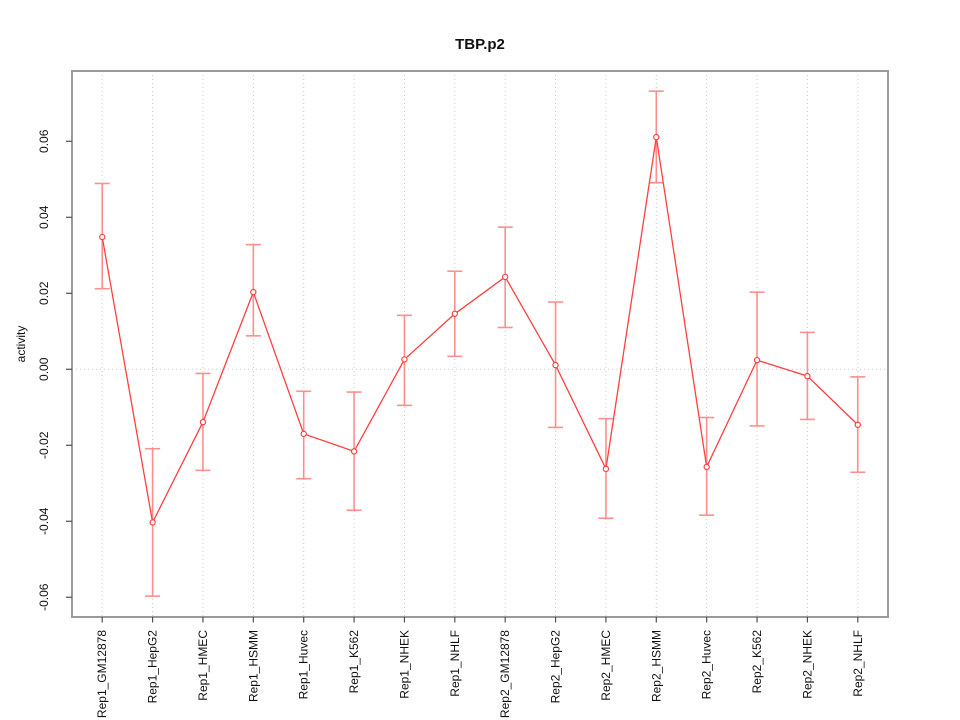  I want to click on x-tick-label: Rep2_HepG2, so click(556, 667).